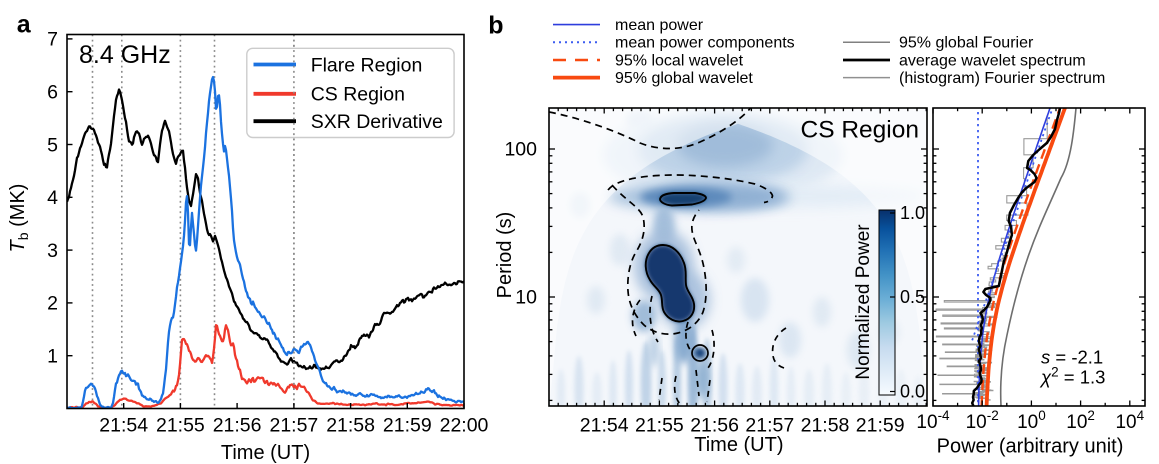 The width and height of the screenshot is (1159, 464). Describe the element at coordinates (495, 25) in the screenshot. I see `svg-text: b` at that location.